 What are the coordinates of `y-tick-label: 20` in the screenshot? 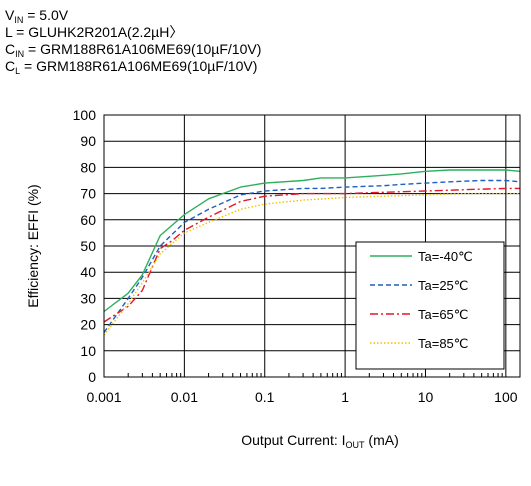 It's located at (88, 325).